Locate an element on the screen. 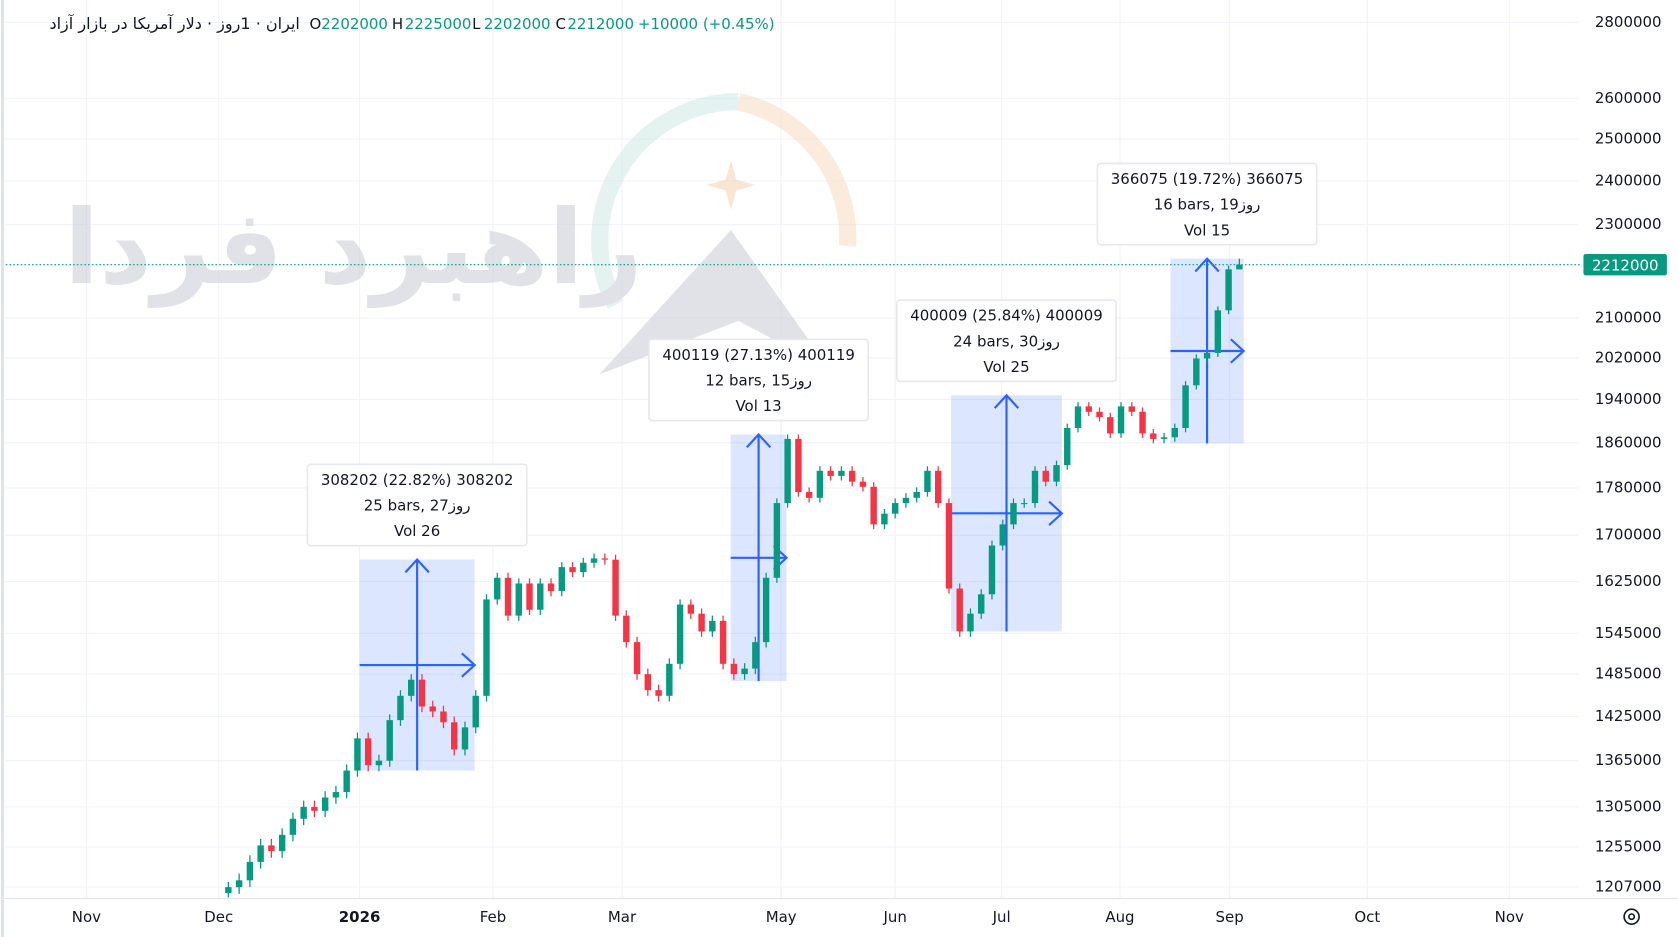 This screenshot has height=937, width=1678. logo-peak is located at coordinates (714, 302).